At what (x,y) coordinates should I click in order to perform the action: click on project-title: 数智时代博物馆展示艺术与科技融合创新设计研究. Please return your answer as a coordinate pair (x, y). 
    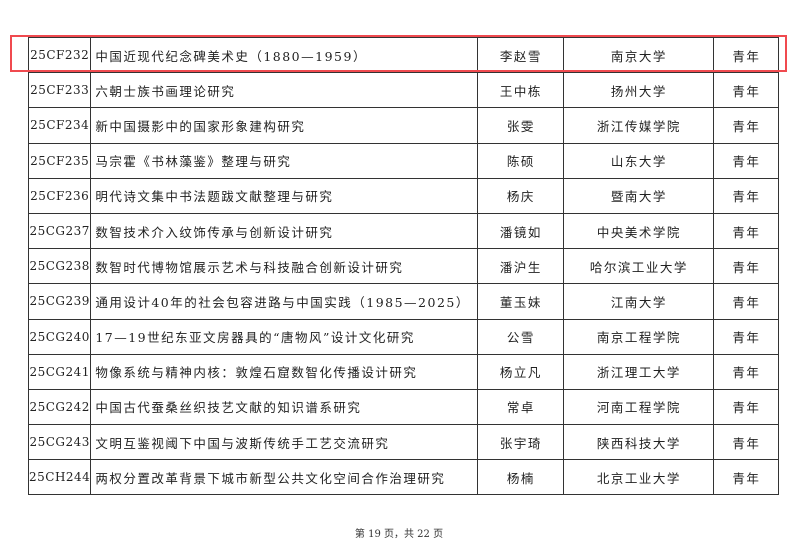
    Looking at the image, I should click on (284, 266).